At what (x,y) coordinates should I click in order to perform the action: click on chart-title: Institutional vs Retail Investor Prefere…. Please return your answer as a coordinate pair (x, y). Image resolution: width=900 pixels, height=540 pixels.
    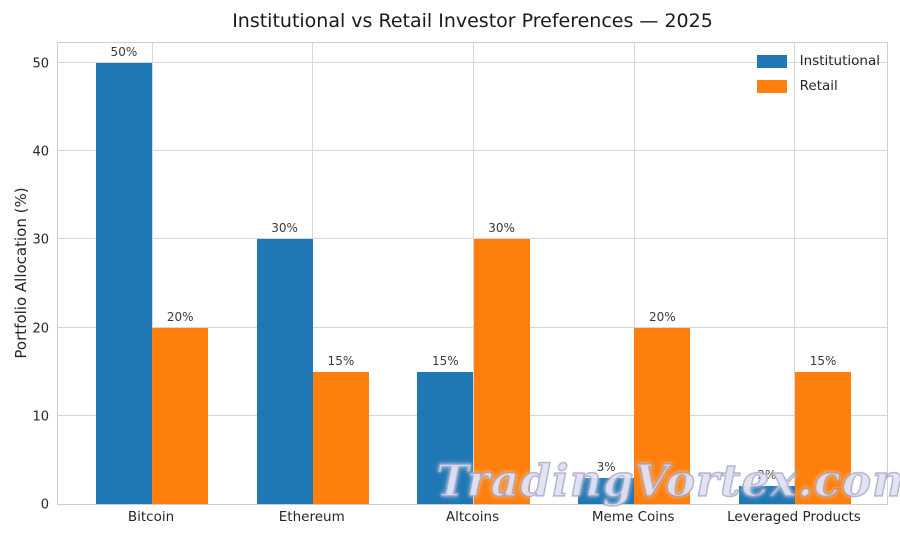
    Looking at the image, I should click on (472, 21).